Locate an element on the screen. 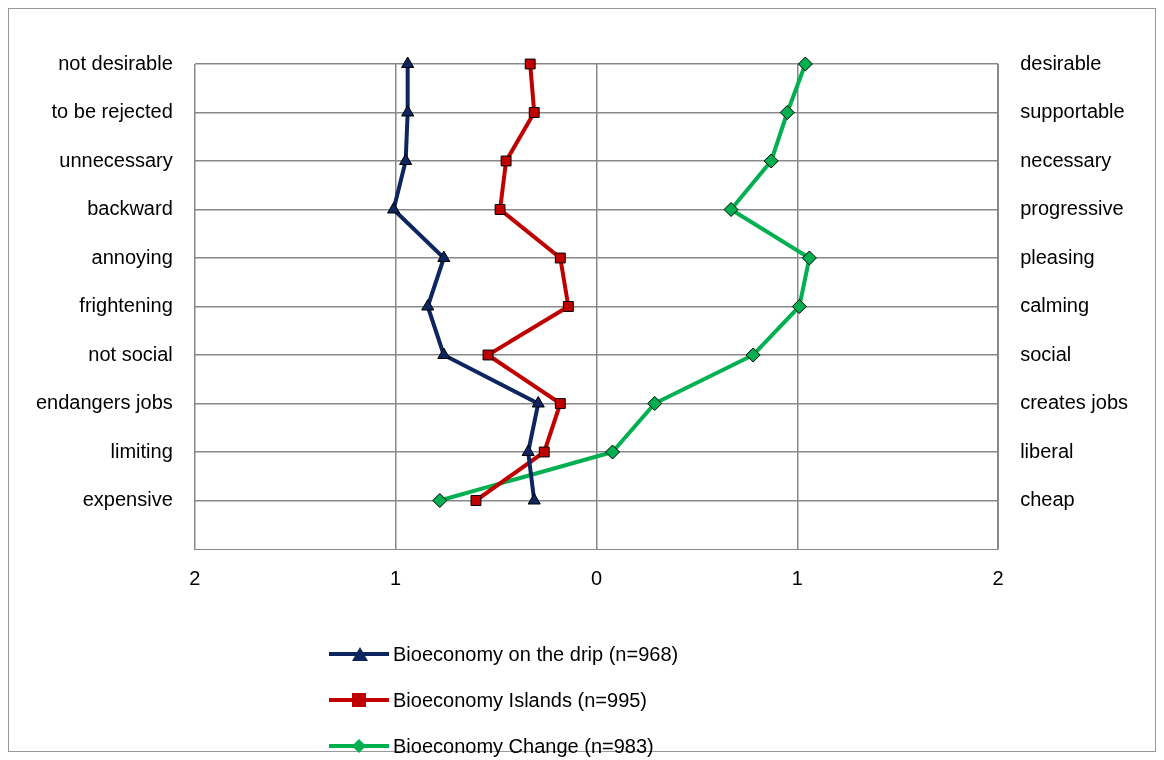 The width and height of the screenshot is (1164, 760). legend-label: Bioeconomy on the drip (n=968) is located at coordinates (536, 654).